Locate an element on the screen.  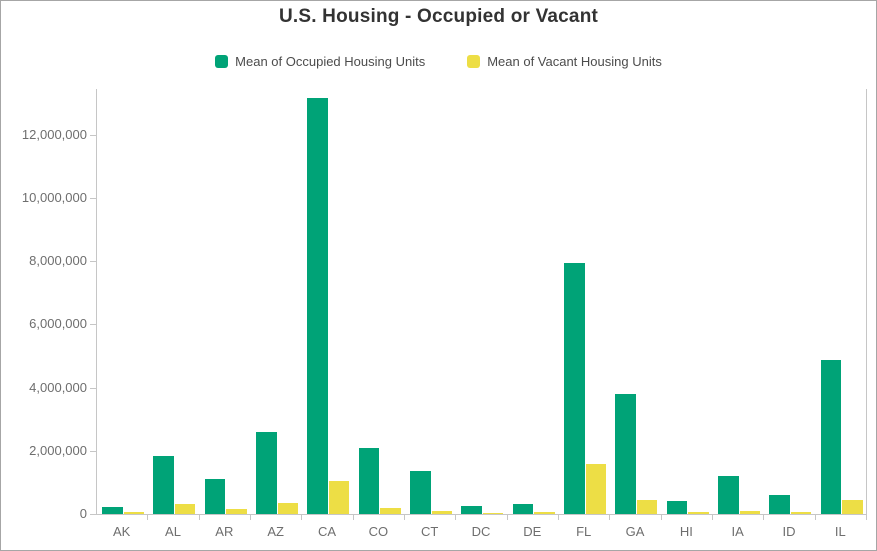
x-axis-label-az: AZ is located at coordinates (275, 531).